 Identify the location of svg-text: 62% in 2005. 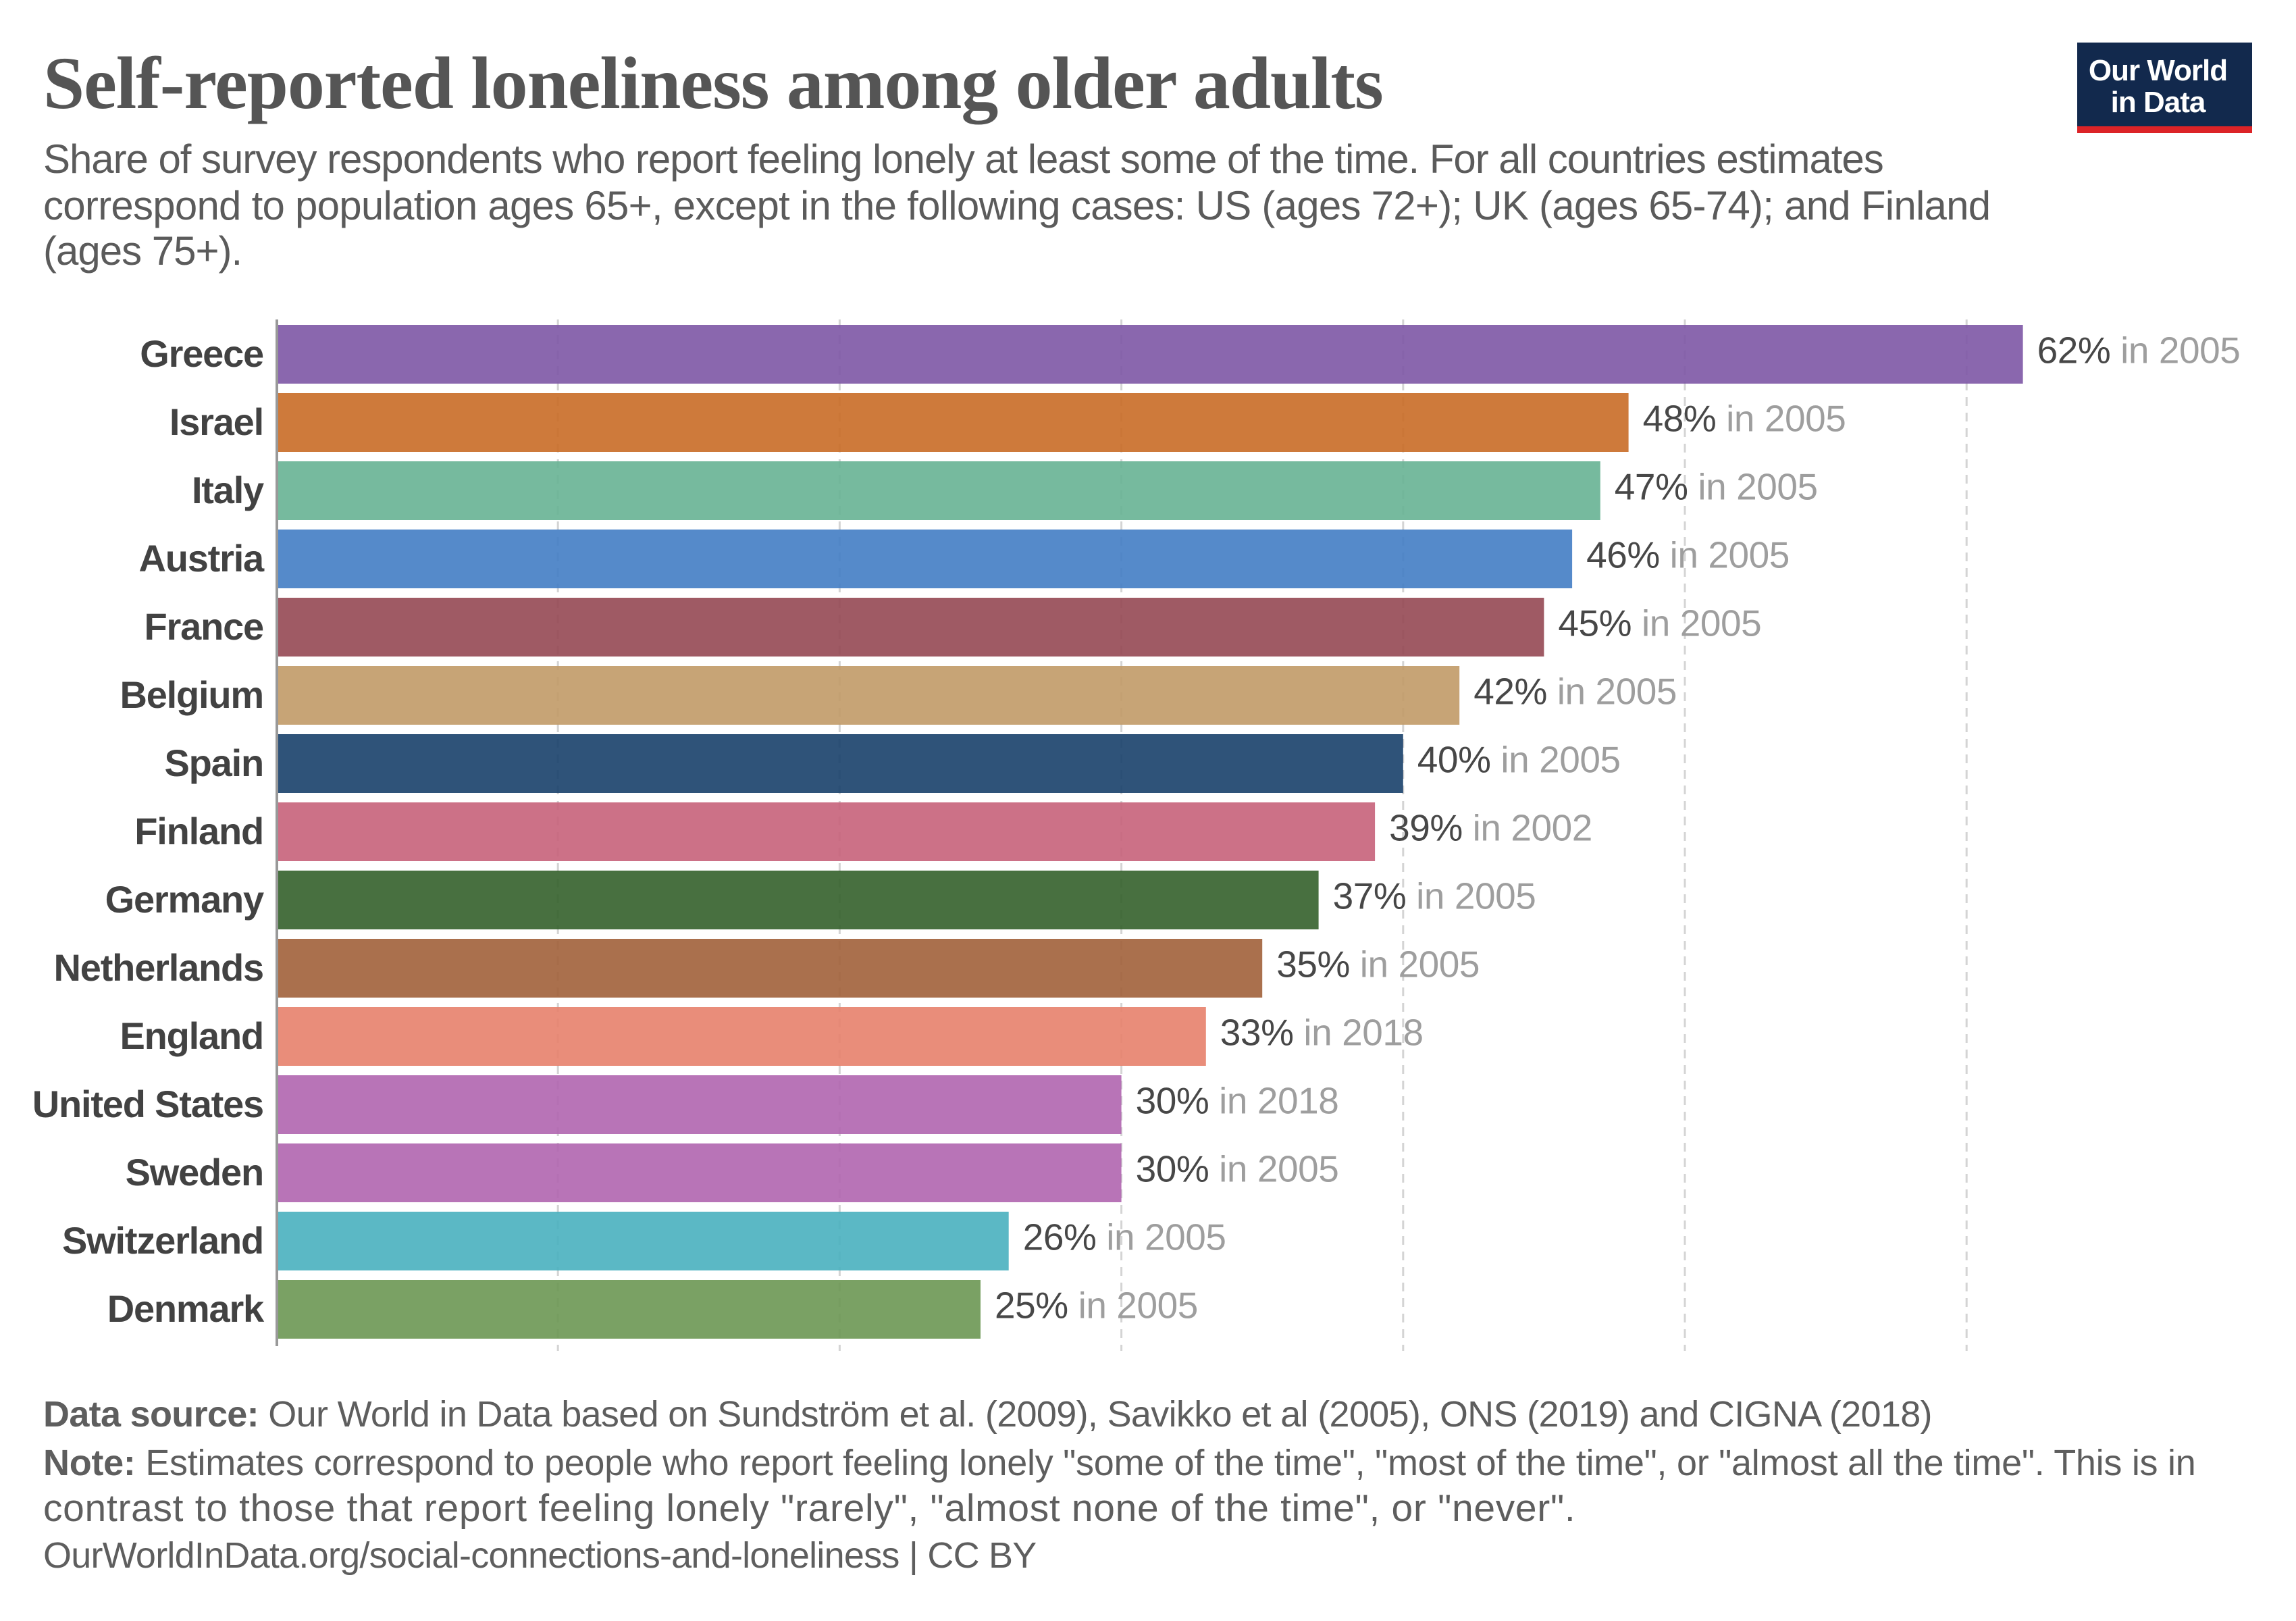
(2139, 351).